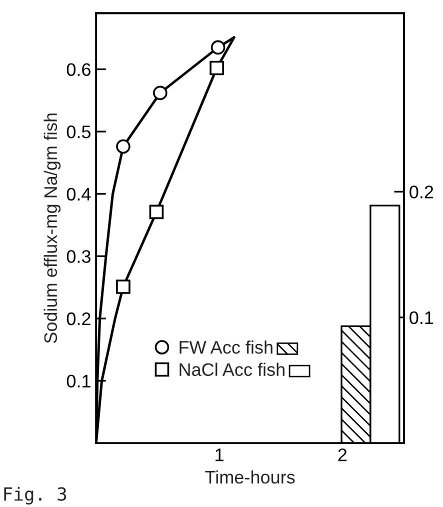 The width and height of the screenshot is (443, 507). Describe the element at coordinates (35, 495) in the screenshot. I see `caption: Fig. 3` at that location.